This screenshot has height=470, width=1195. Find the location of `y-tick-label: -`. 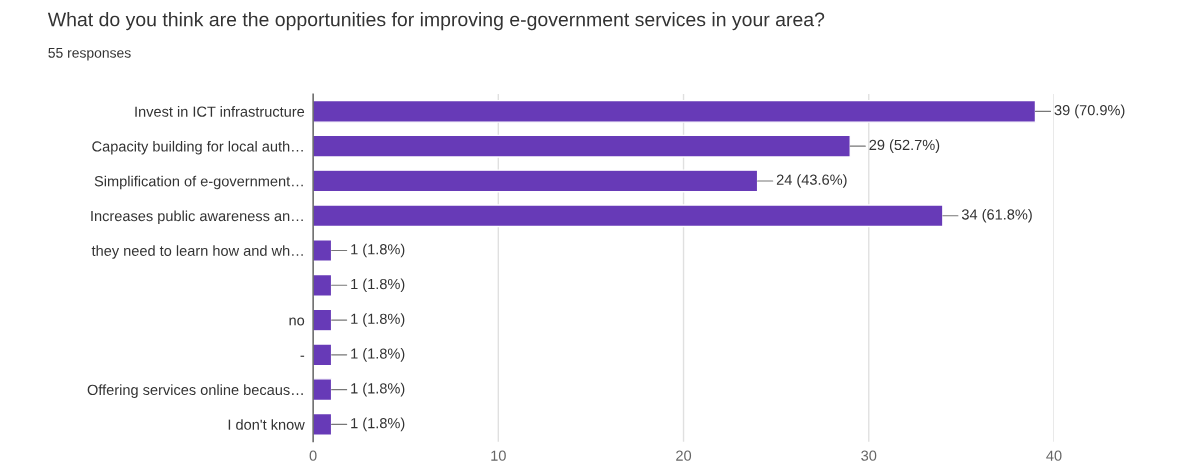

y-tick-label: - is located at coordinates (302, 356).